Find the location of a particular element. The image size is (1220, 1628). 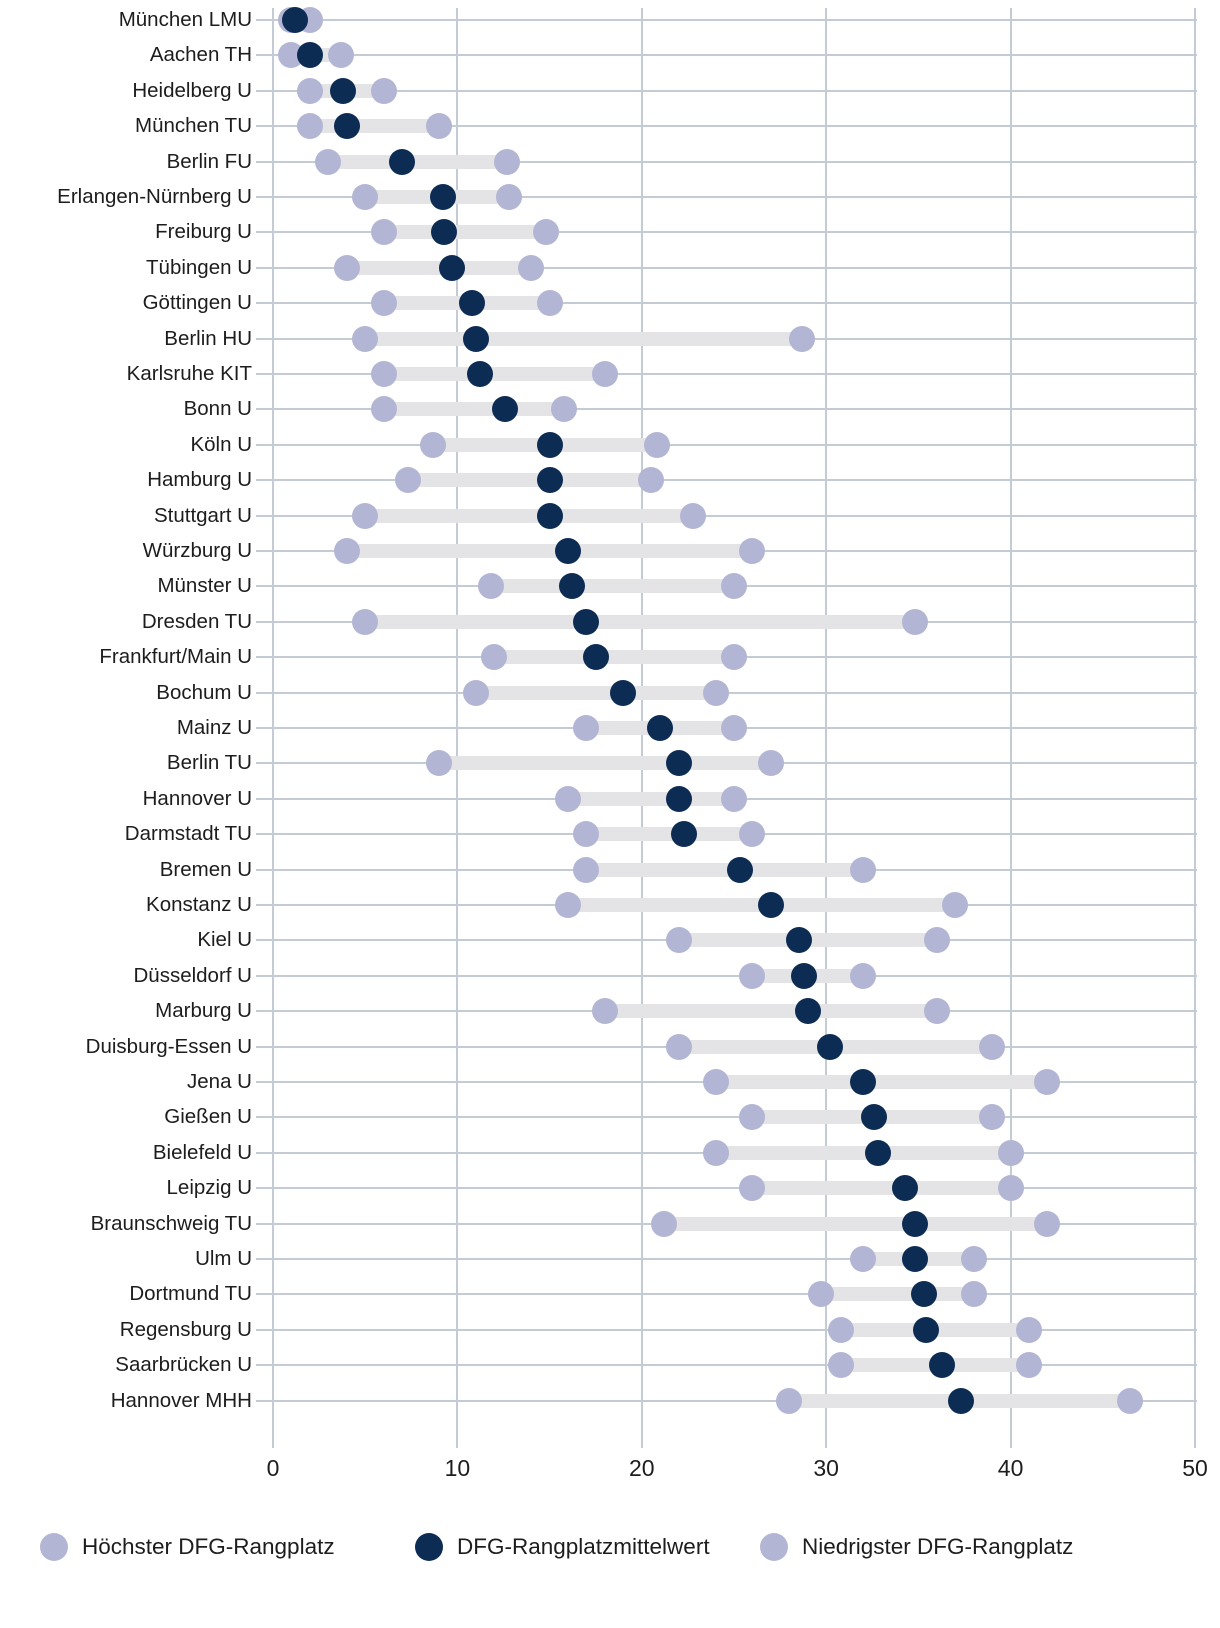

row-label-37: Dortmund TU is located at coordinates (190, 1294).